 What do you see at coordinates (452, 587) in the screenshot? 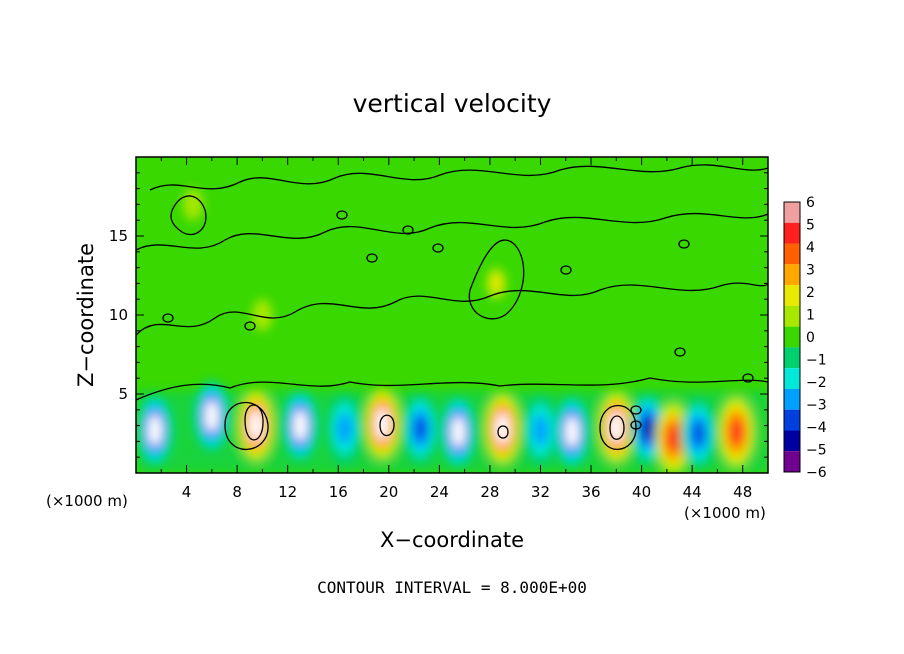
I see `contour-interval-note: CONTOUR INTERVAL = 8.000E+00` at bounding box center [452, 587].